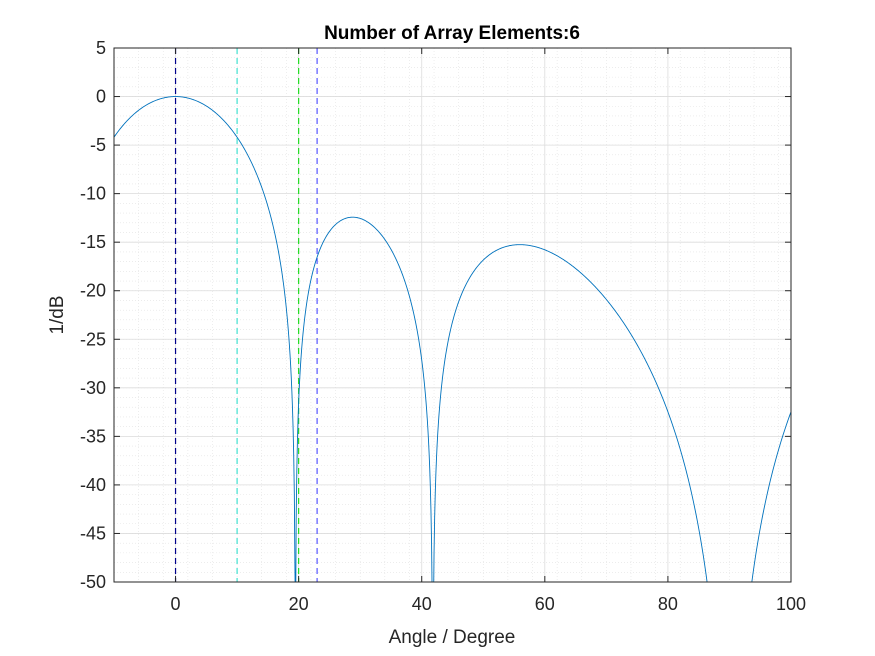  What do you see at coordinates (101, 48) in the screenshot?
I see `y-tick-label: 5` at bounding box center [101, 48].